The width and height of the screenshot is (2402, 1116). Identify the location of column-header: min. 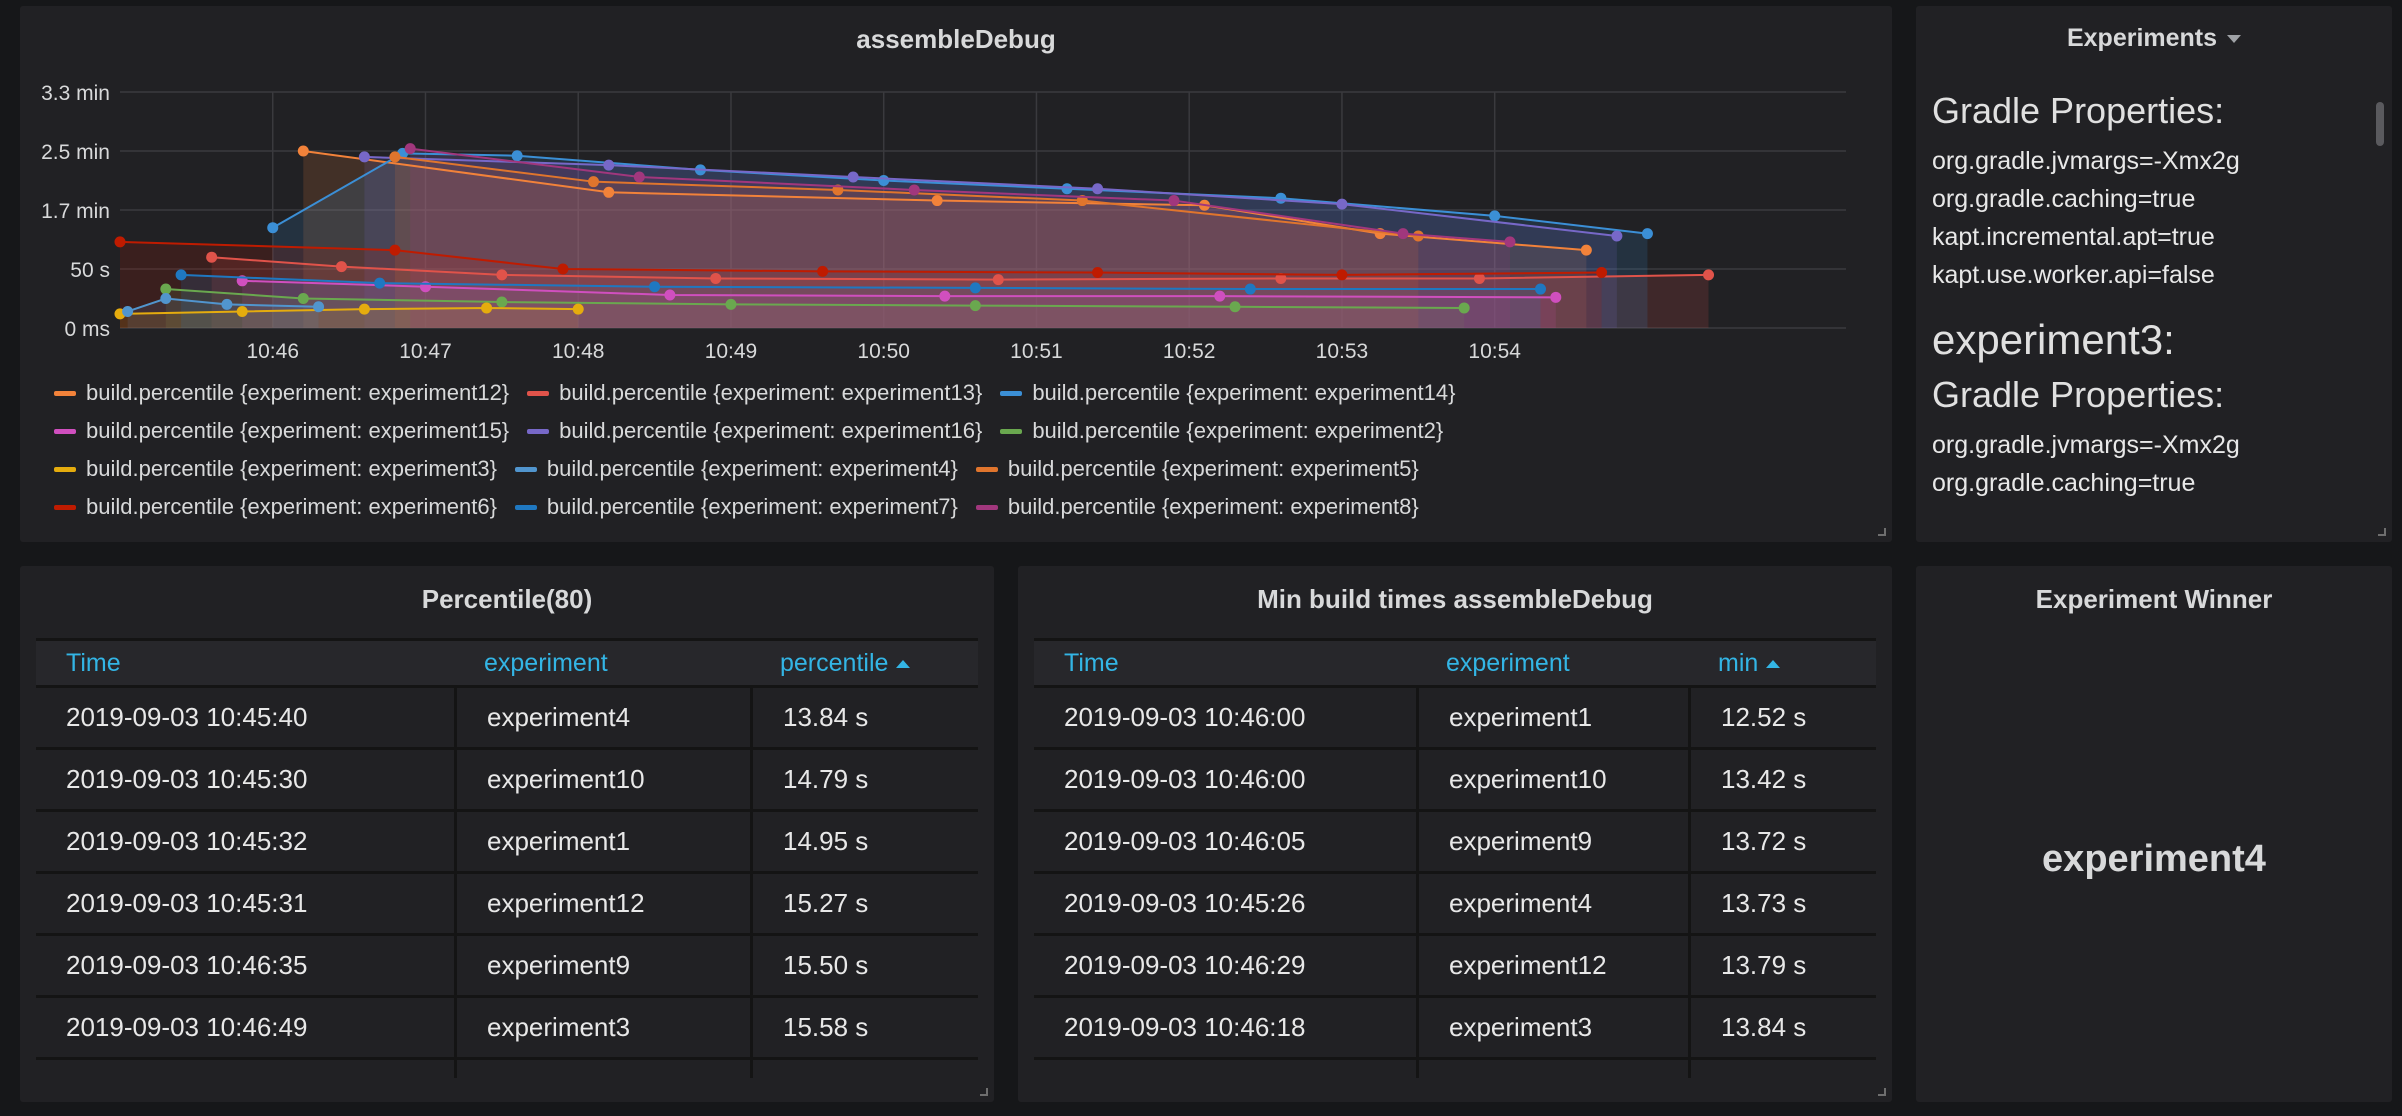
(1782, 663).